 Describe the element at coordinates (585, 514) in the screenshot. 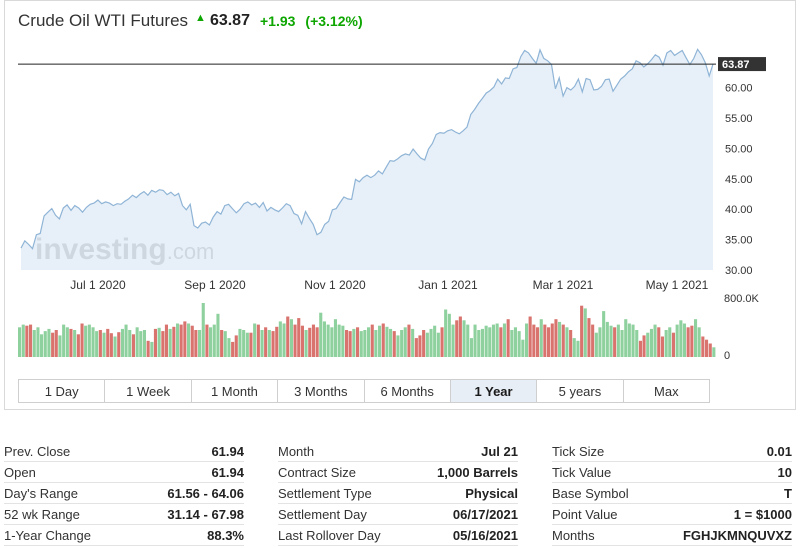

I see `stat-label: Point Value` at that location.